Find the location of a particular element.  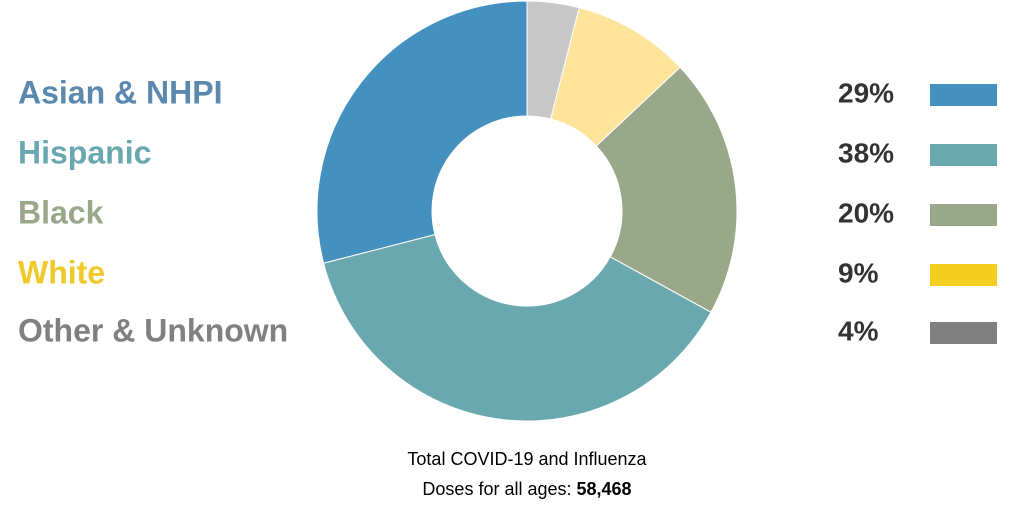

category-label: Hispanic is located at coordinates (84, 152).